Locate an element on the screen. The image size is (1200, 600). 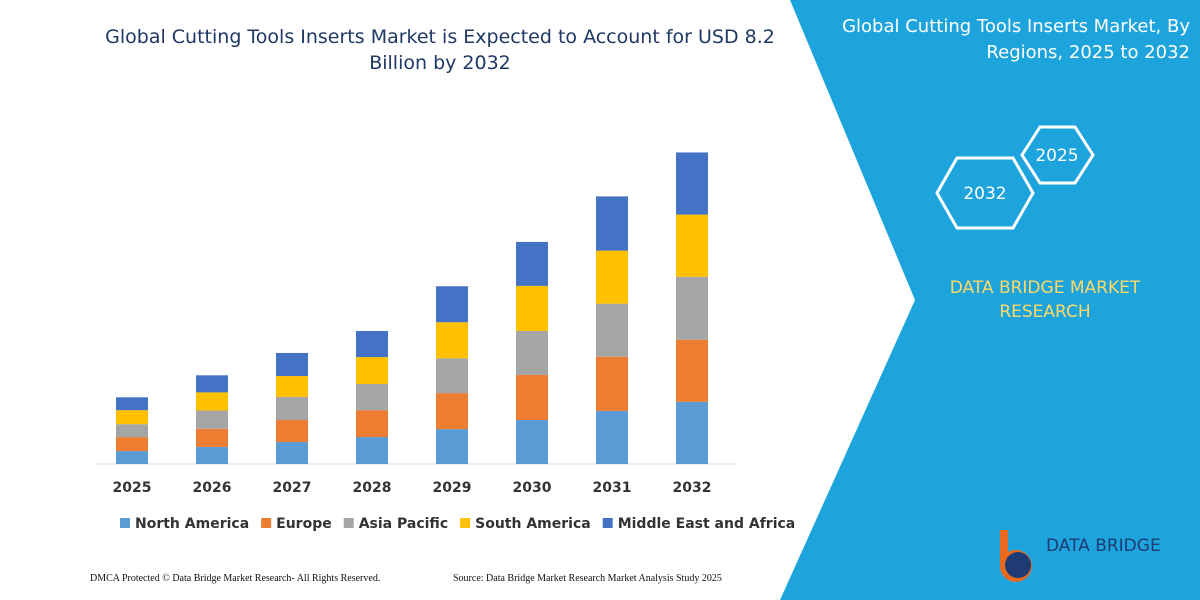
logo-mark is located at coordinates (1018, 565).